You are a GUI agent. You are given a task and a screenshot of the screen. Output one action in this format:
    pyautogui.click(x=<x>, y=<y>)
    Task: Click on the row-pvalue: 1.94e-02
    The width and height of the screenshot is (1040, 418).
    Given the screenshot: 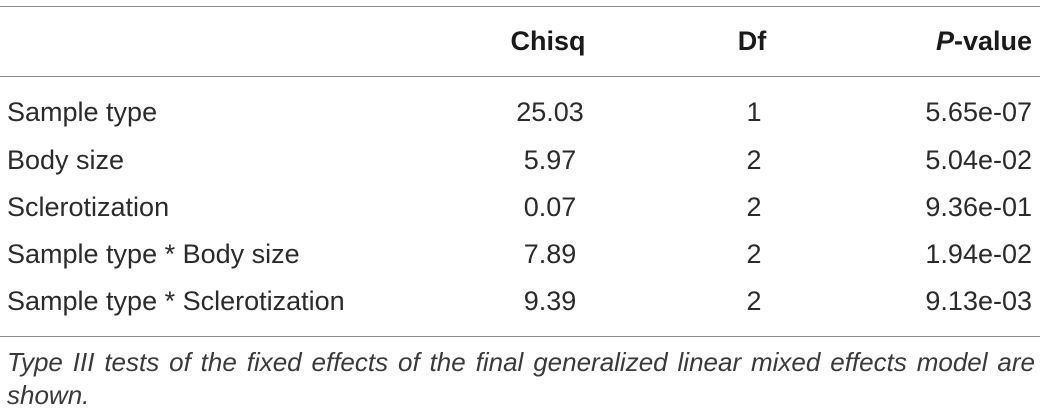 What is the action you would take?
    pyautogui.click(x=978, y=254)
    